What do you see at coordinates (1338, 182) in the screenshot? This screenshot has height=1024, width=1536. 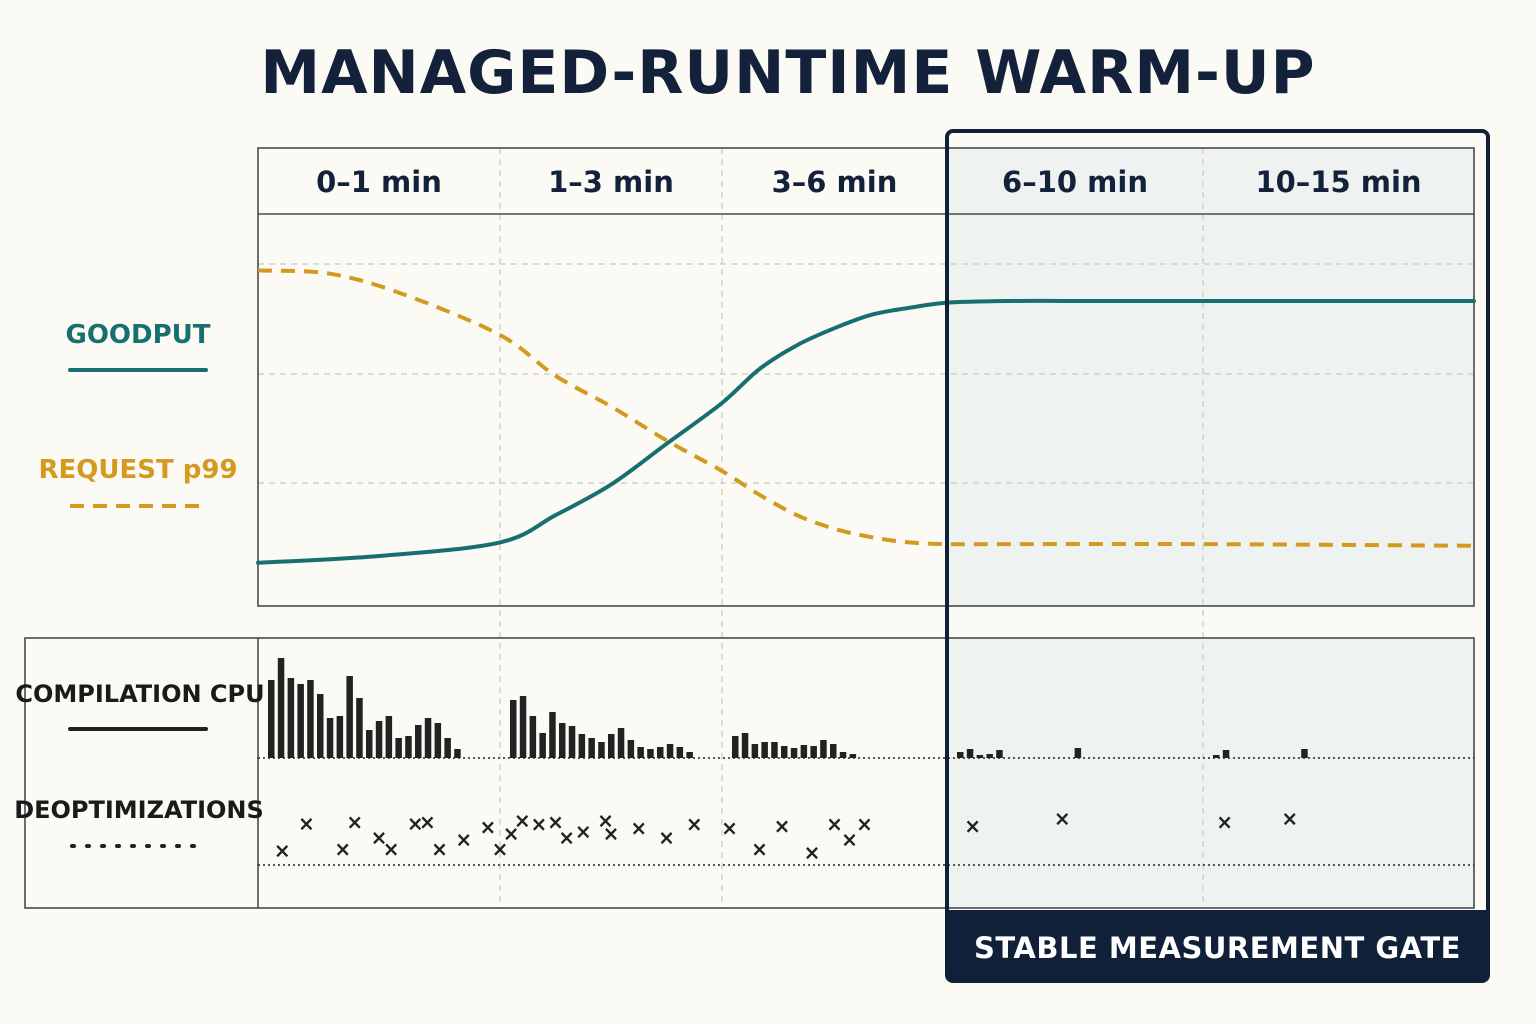 I see `phase-header-4: 10–15 min` at bounding box center [1338, 182].